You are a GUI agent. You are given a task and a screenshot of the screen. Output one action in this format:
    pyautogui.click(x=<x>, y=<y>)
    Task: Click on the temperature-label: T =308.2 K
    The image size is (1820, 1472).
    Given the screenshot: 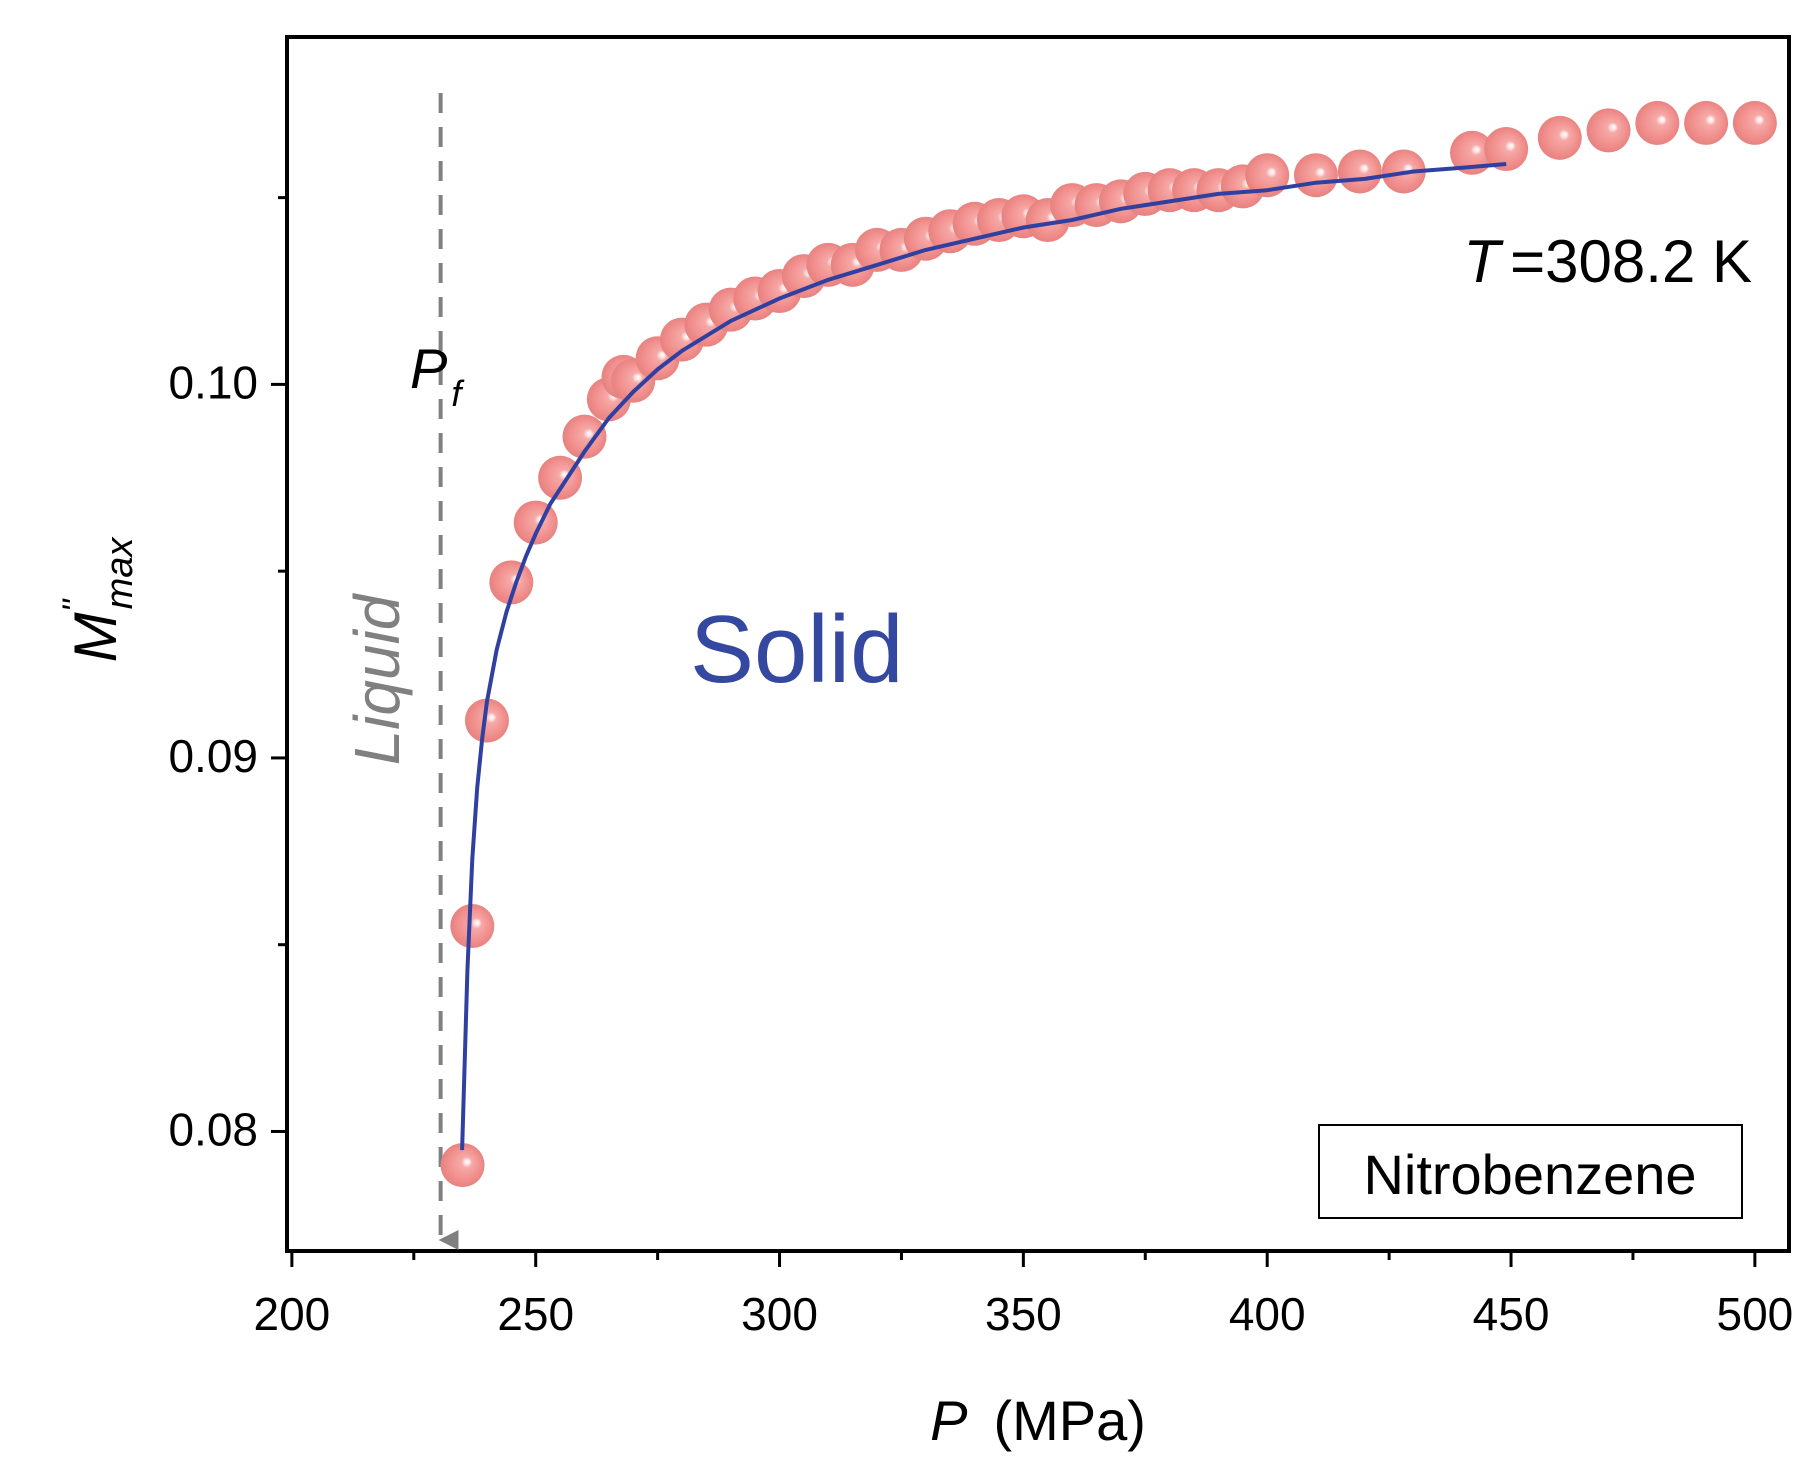 What is the action you would take?
    pyautogui.click(x=1607, y=261)
    